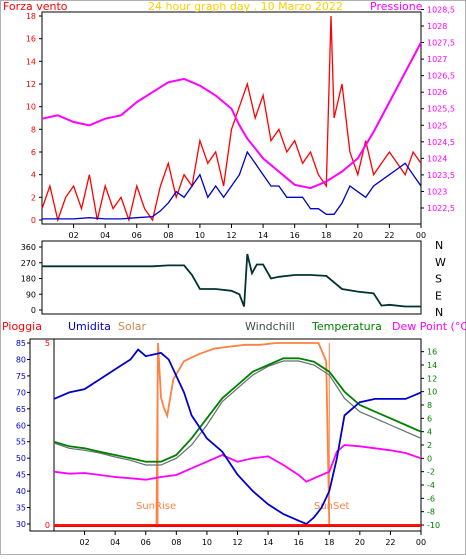 This screenshot has width=466, height=559. I want to click on temperature-y-tick-label: 0, so click(429, 458).